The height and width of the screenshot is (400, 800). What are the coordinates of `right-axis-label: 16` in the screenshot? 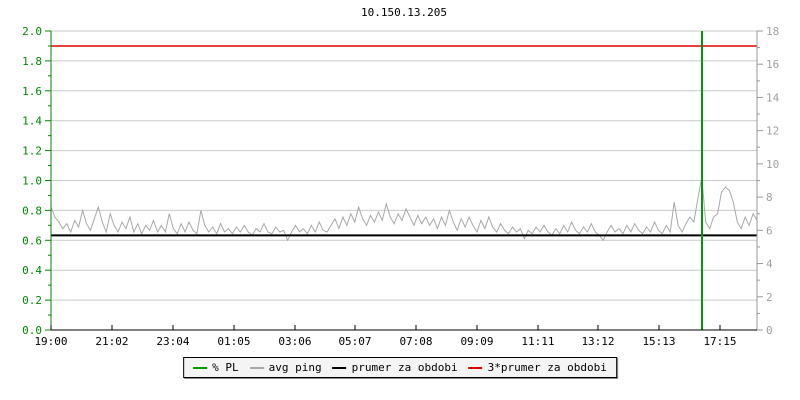 It's located at (772, 64).